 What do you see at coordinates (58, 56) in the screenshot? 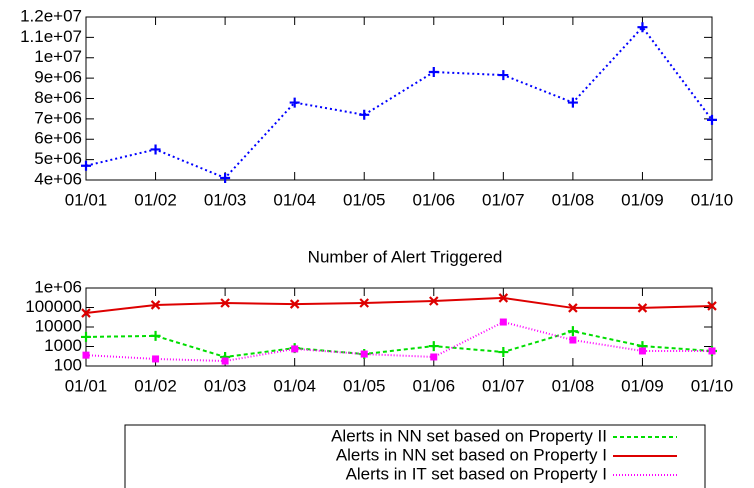
I see `y-tick-label: 1e+07` at bounding box center [58, 56].